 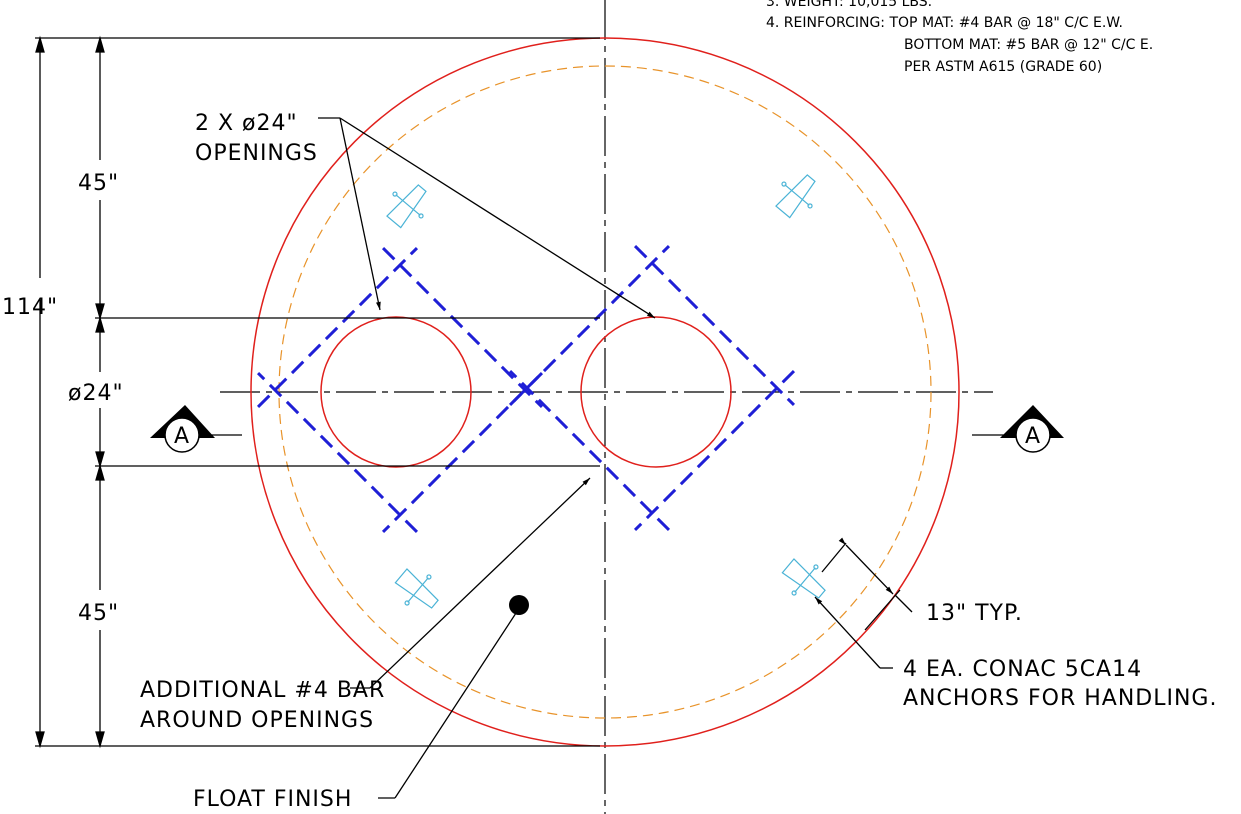 What do you see at coordinates (974, 613) in the screenshot?
I see `dimension-label: 13" TYP.` at bounding box center [974, 613].